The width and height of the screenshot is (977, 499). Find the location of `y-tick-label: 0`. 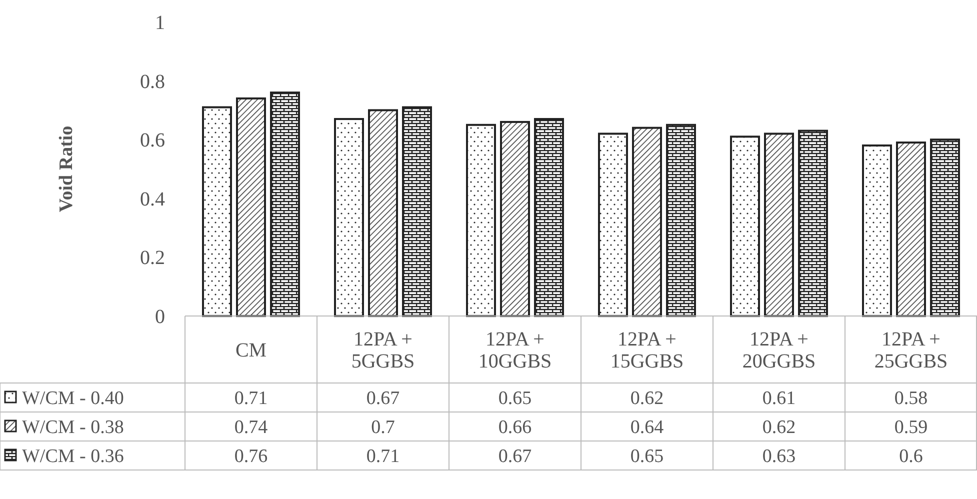

y-tick-label: 0 is located at coordinates (160, 317).